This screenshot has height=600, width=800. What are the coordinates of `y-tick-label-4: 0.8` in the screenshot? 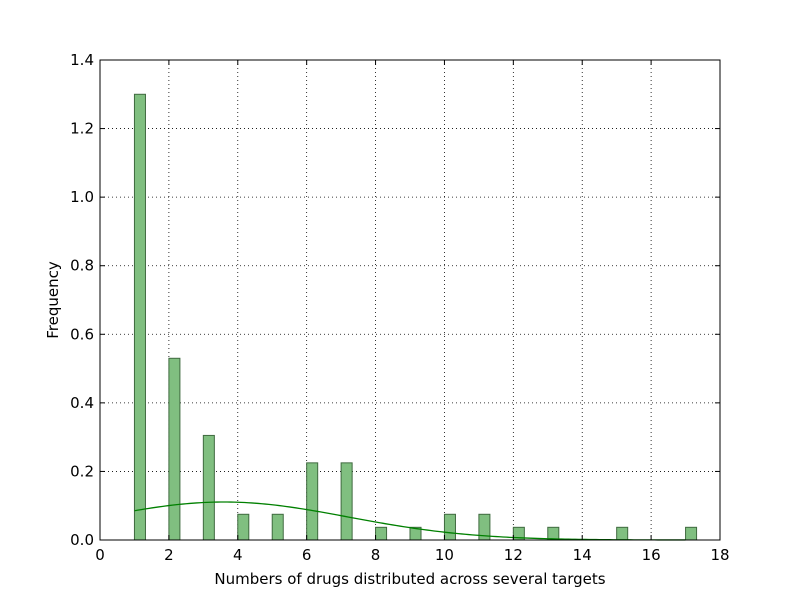 It's located at (82, 266).